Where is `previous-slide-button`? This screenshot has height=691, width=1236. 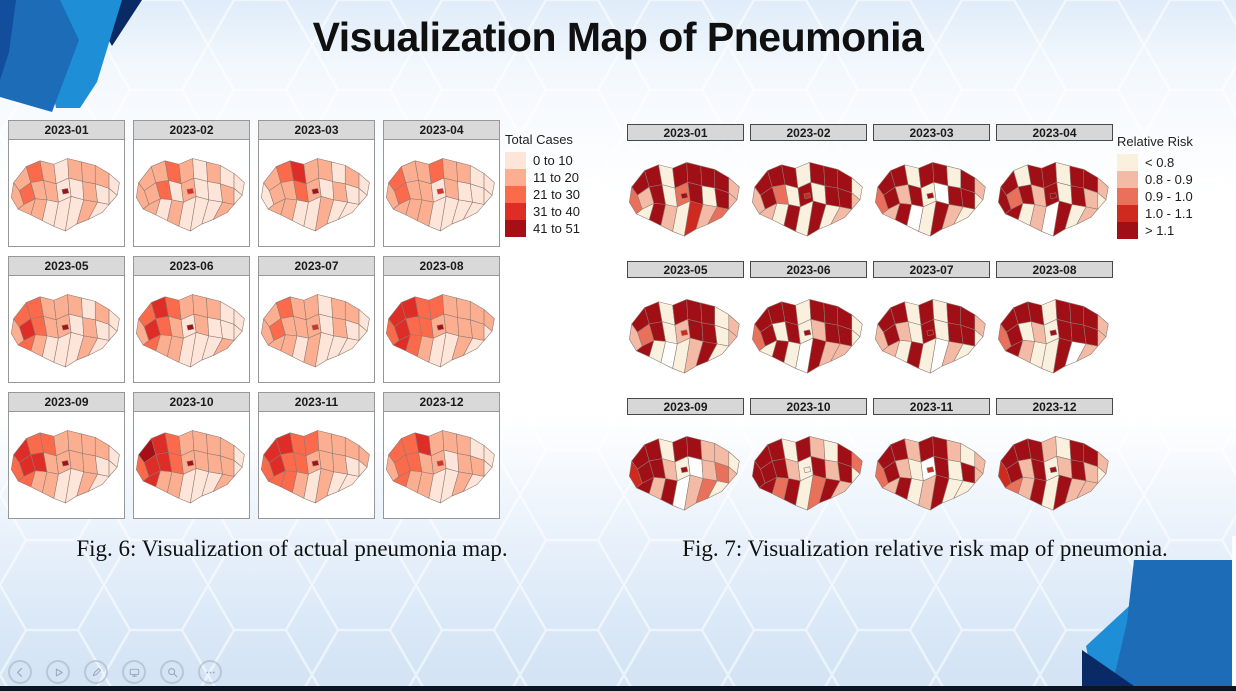
previous-slide-button is located at coordinates (20, 672).